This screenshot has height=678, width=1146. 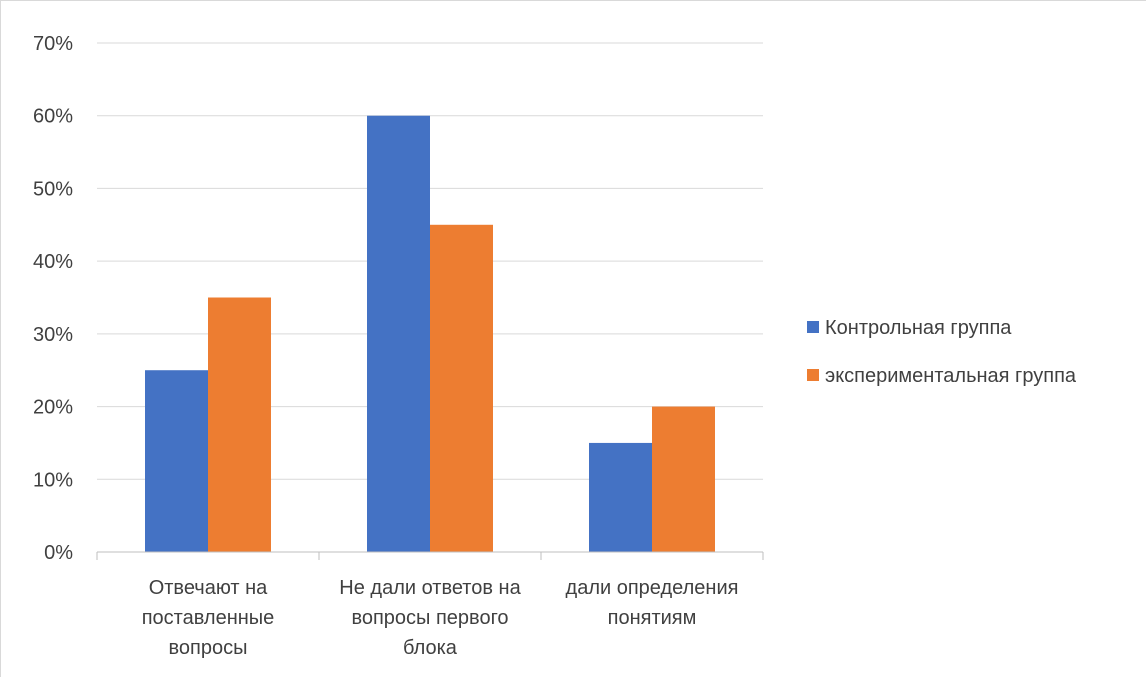 I want to click on y-tick-label: 0%, so click(x=58, y=553).